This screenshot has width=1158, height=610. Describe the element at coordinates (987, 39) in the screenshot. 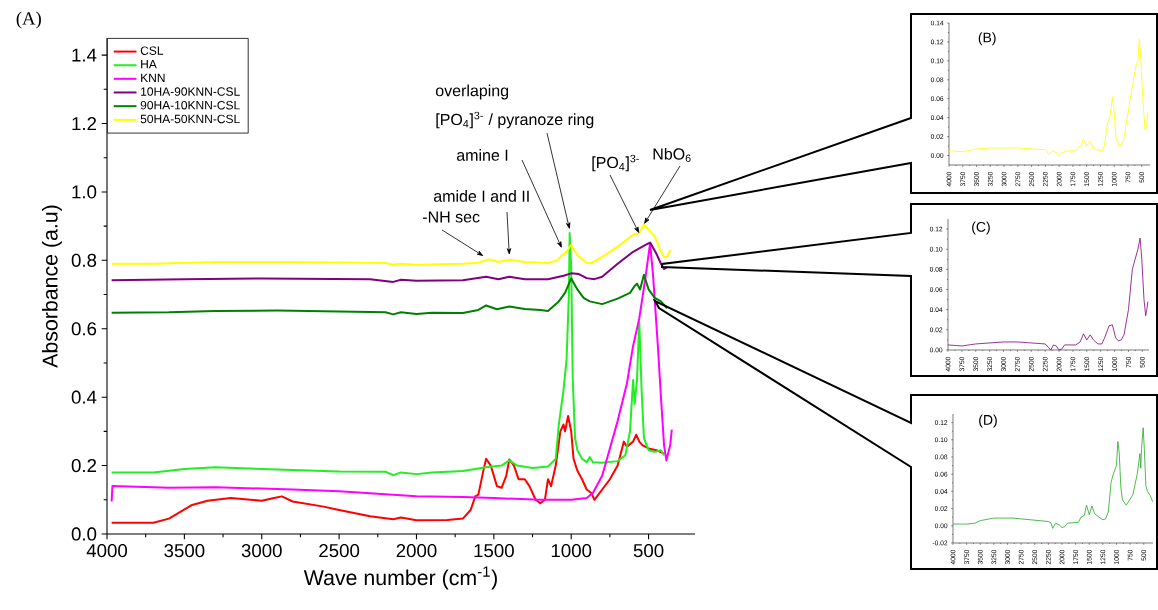

I see `text: (B)` at that location.